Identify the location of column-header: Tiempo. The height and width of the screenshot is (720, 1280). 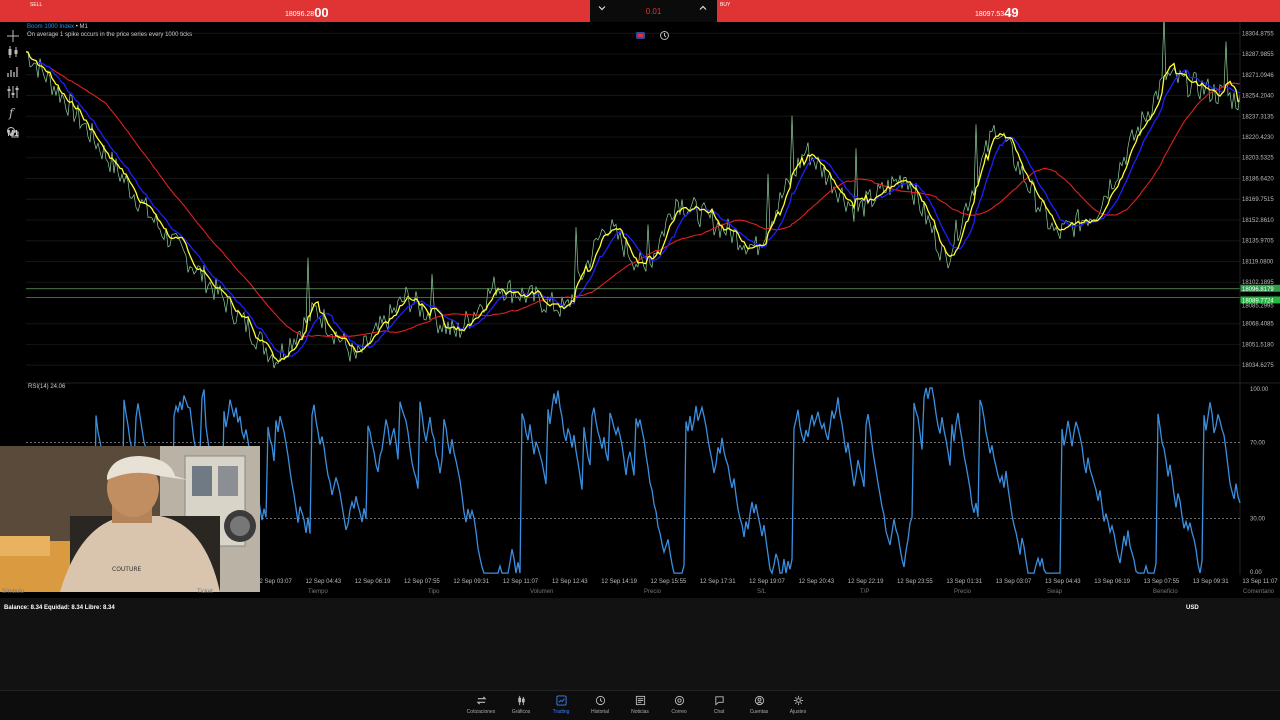
(318, 592).